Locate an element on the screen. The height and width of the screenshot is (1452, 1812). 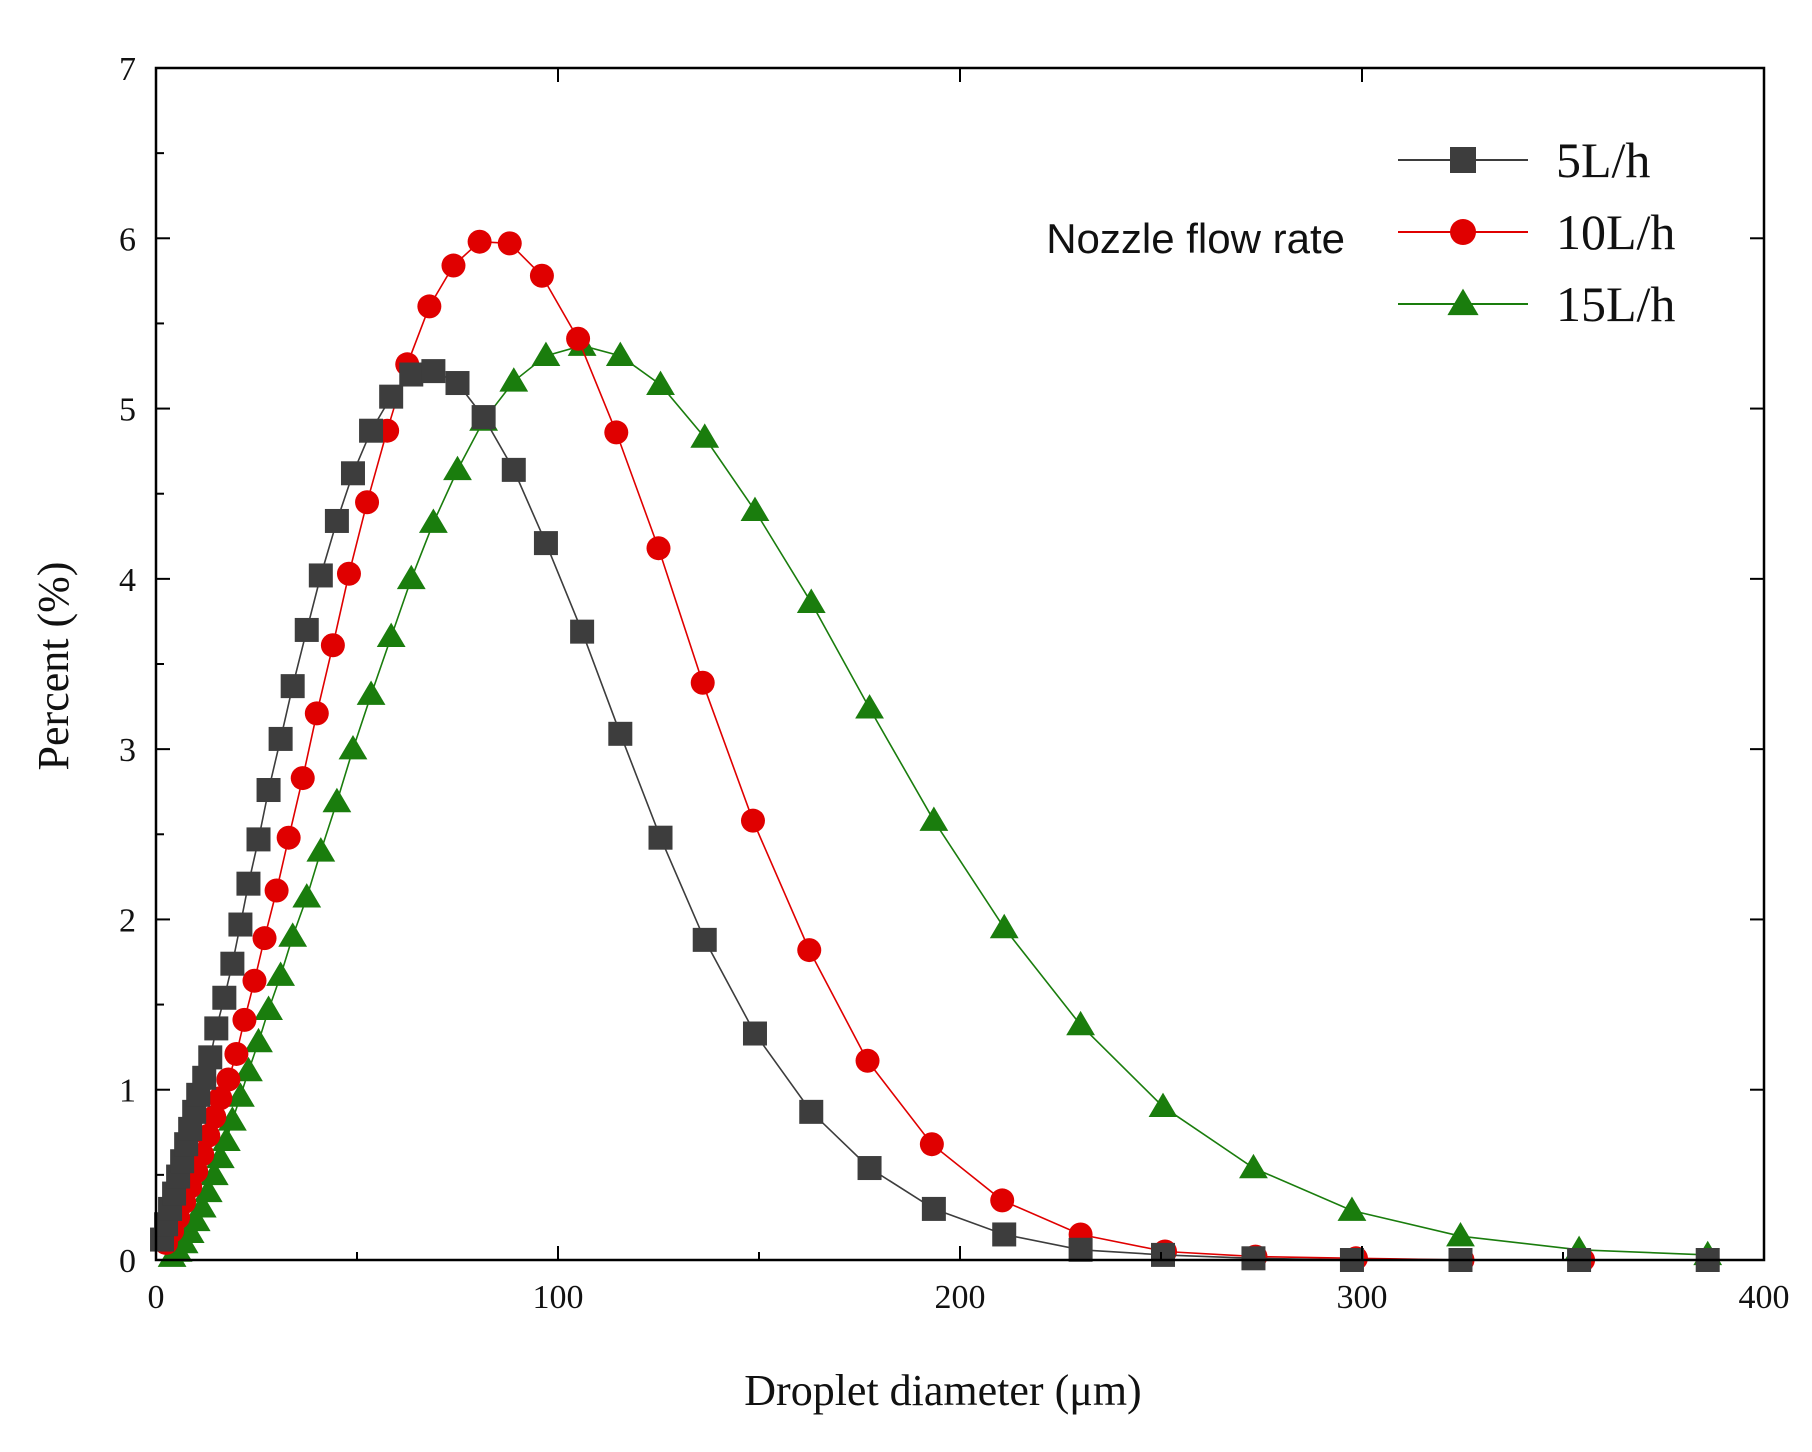
x-tick-label: 0 is located at coordinates (156, 1297).